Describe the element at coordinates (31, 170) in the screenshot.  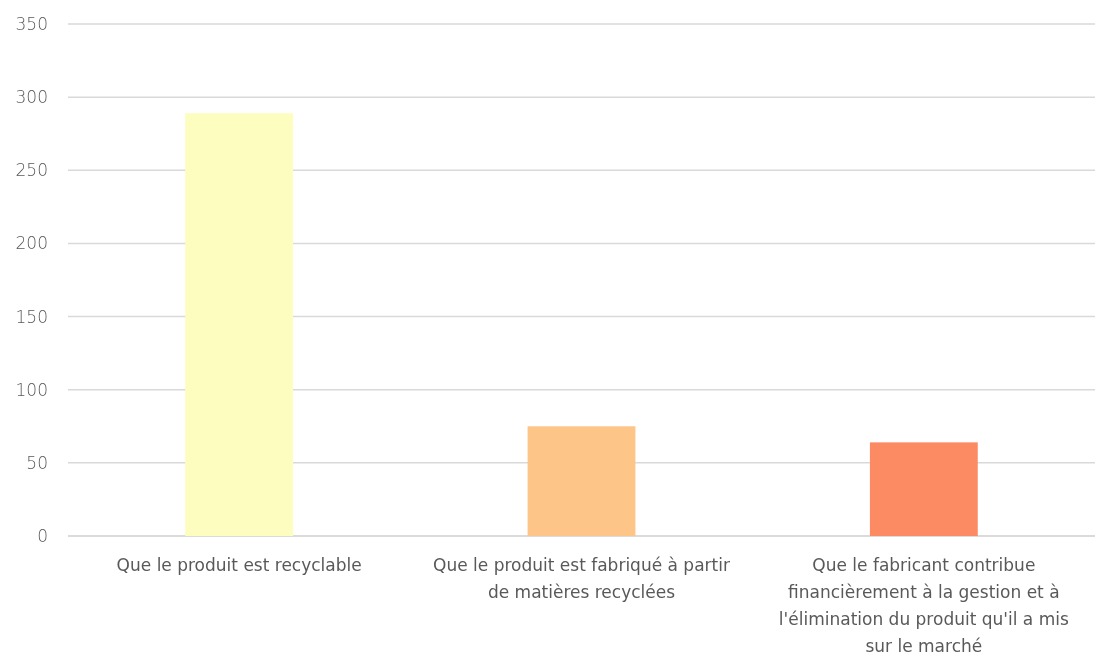
I see `y-tick-label: 250` at that location.